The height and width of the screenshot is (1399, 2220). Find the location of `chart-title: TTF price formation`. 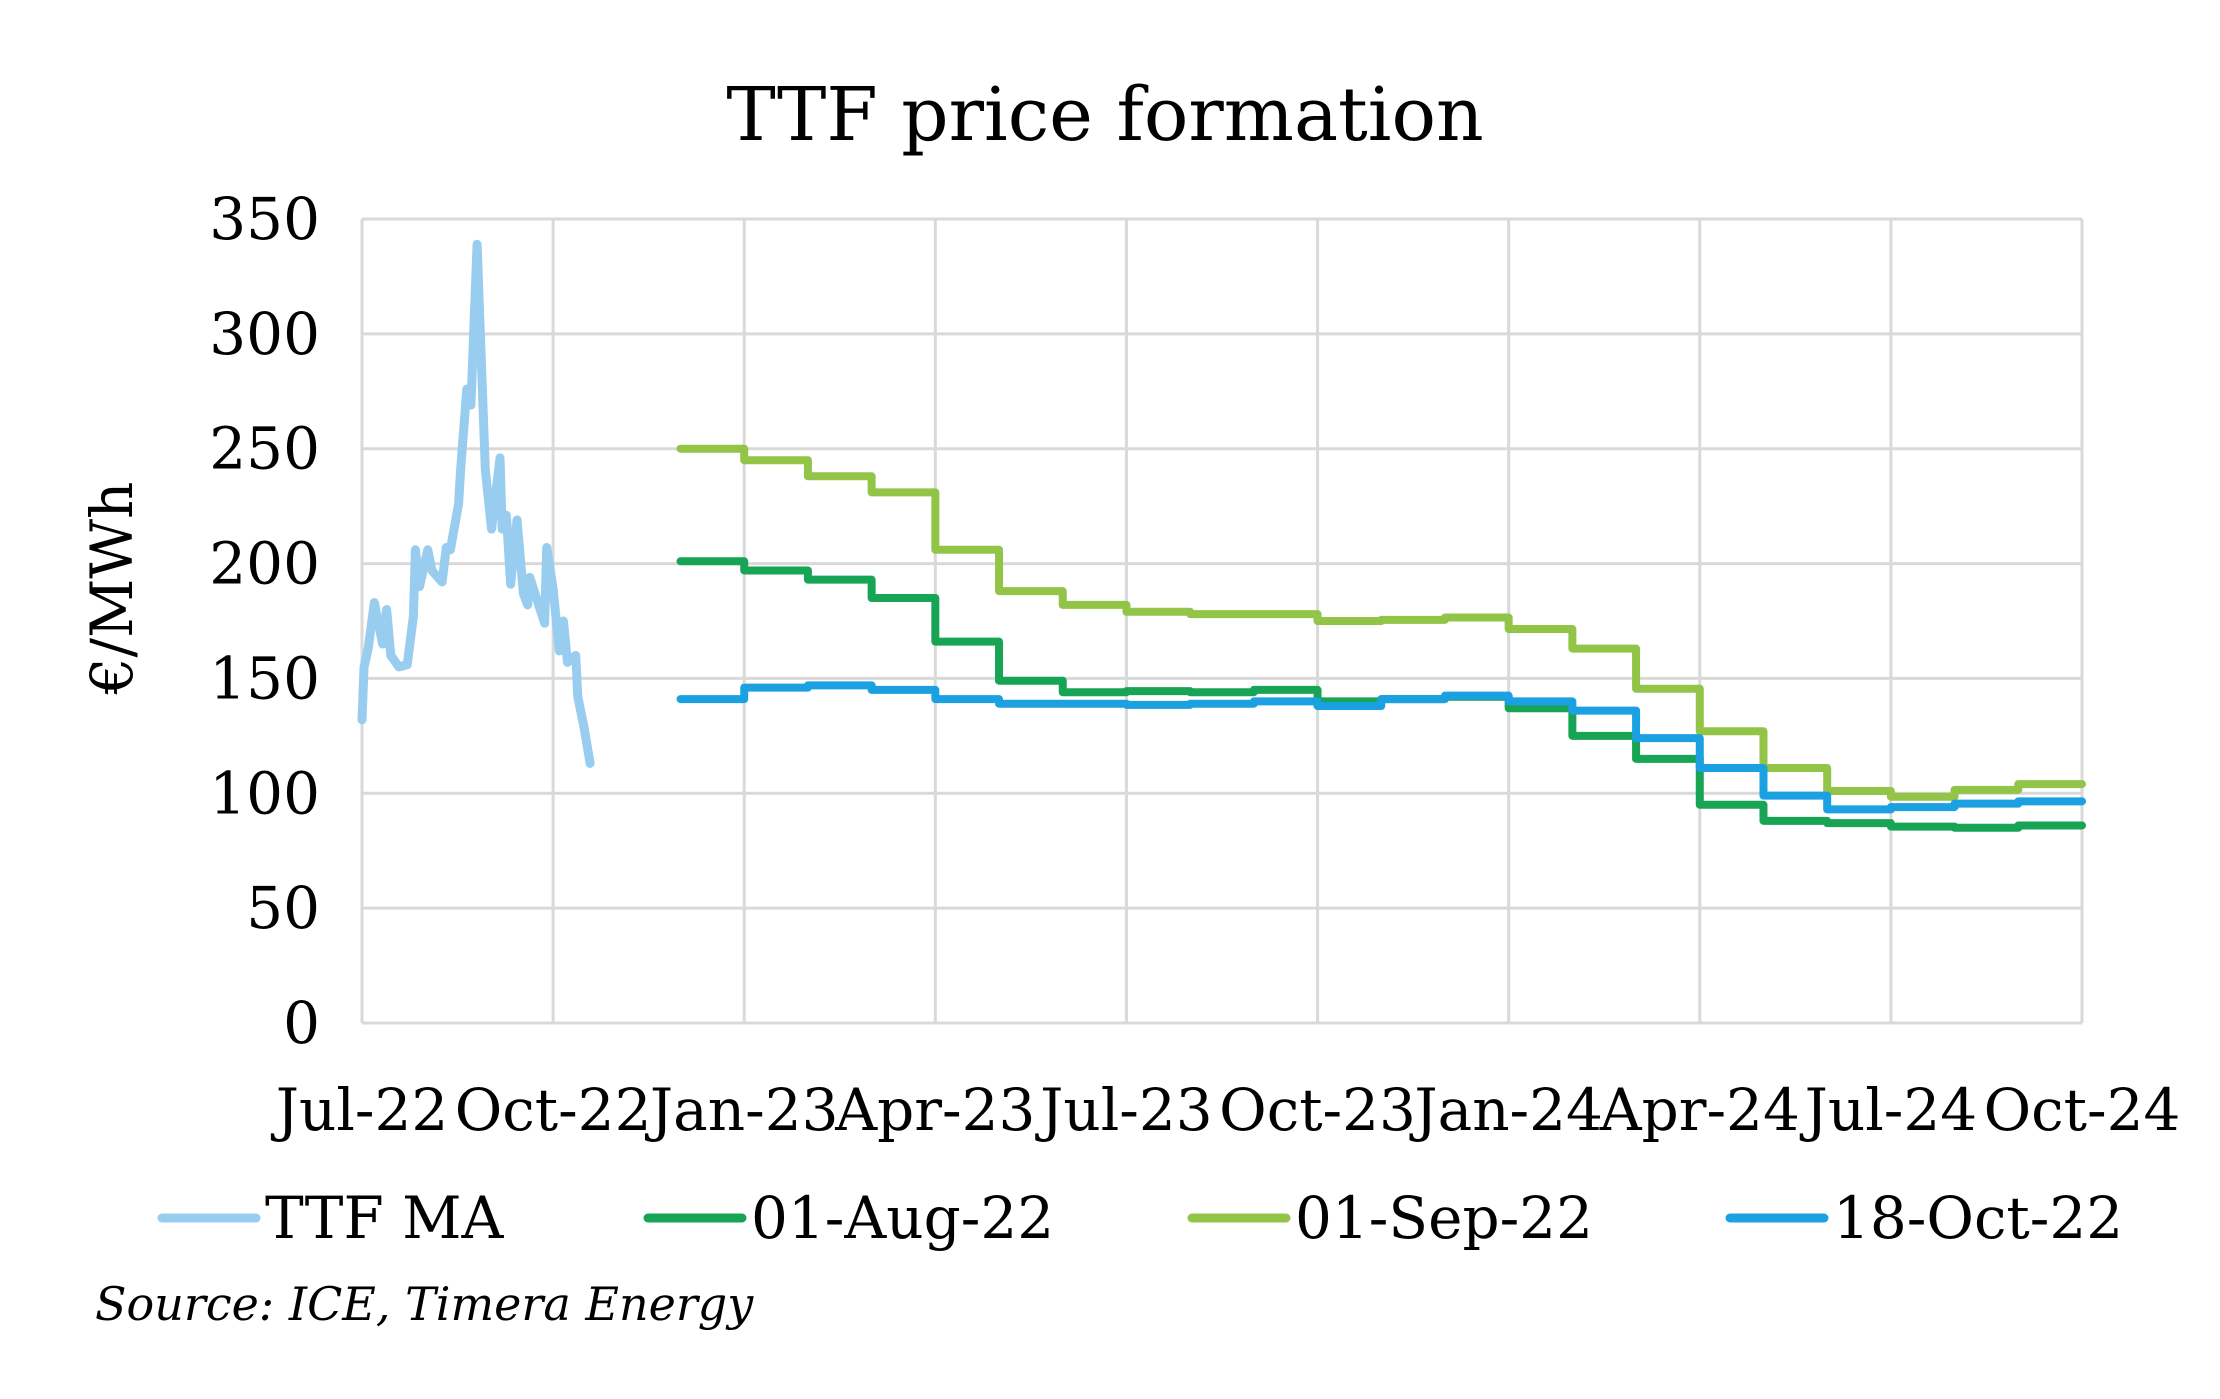

chart-title: TTF price formation is located at coordinates (1104, 115).